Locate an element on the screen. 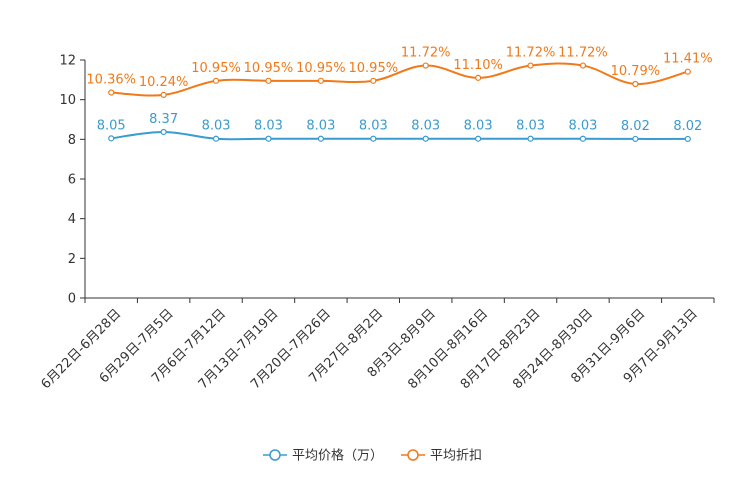 This screenshot has height=496, width=744. legend-item-1: 平均价格（万） is located at coordinates (323, 456).